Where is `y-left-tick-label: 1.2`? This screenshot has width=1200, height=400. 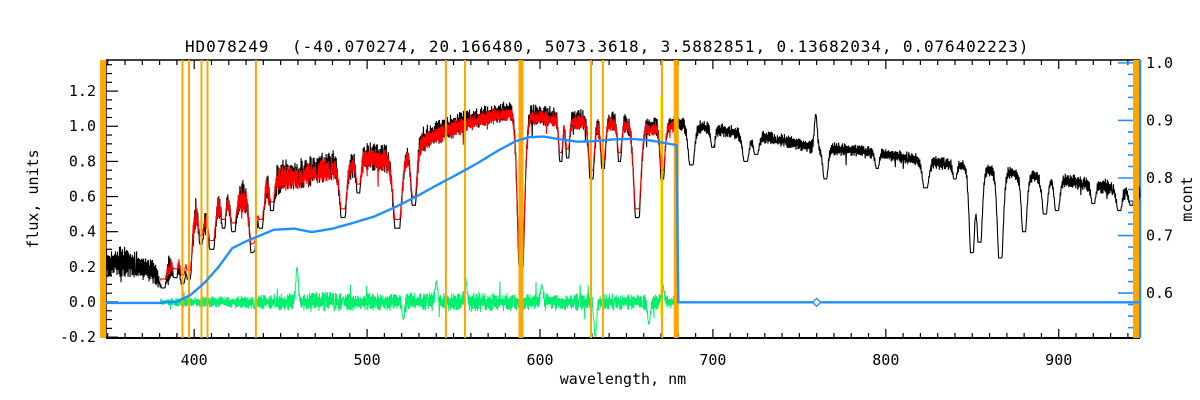 y-left-tick-label: 1.2 is located at coordinates (82, 91).